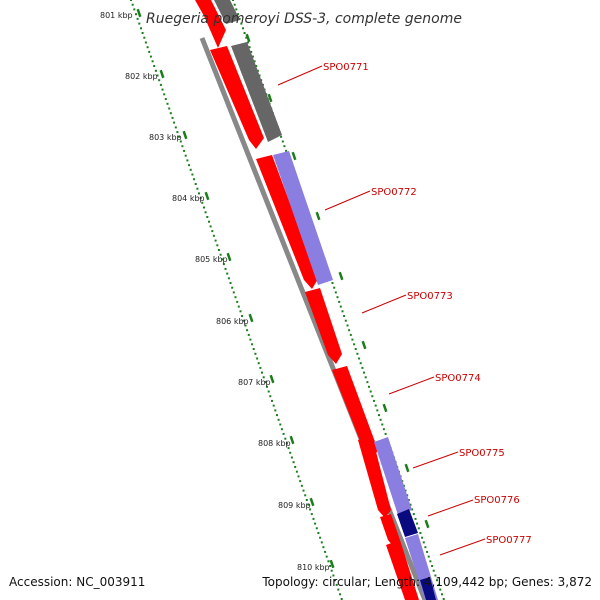 Image resolution: width=600 pixels, height=600 pixels. I want to click on gene-spo0777-red-arrow, so click(402, 570).